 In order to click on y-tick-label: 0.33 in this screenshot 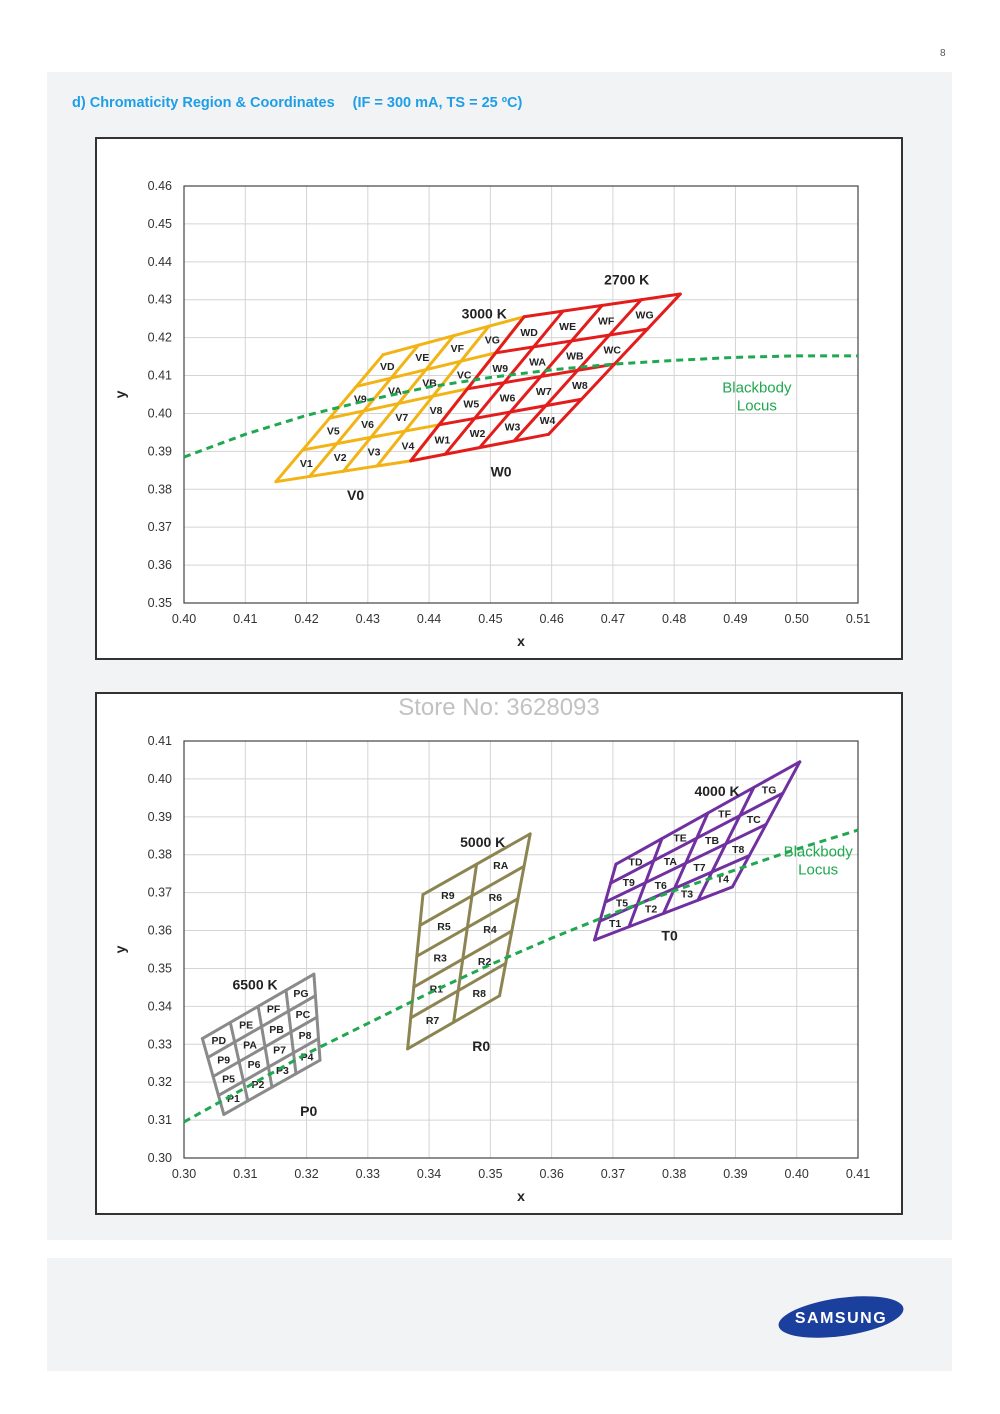, I will do `click(160, 1044)`.